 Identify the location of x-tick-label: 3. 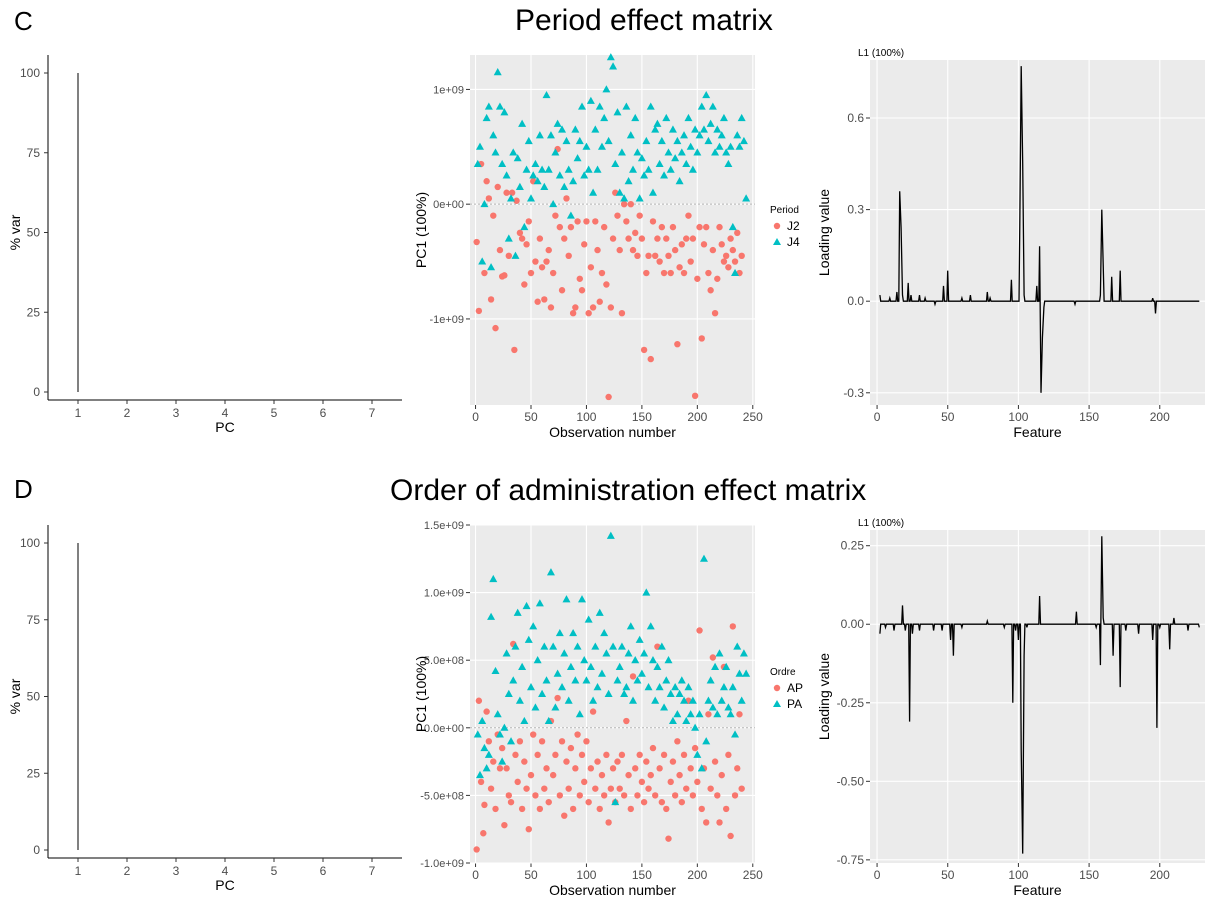
(176, 413).